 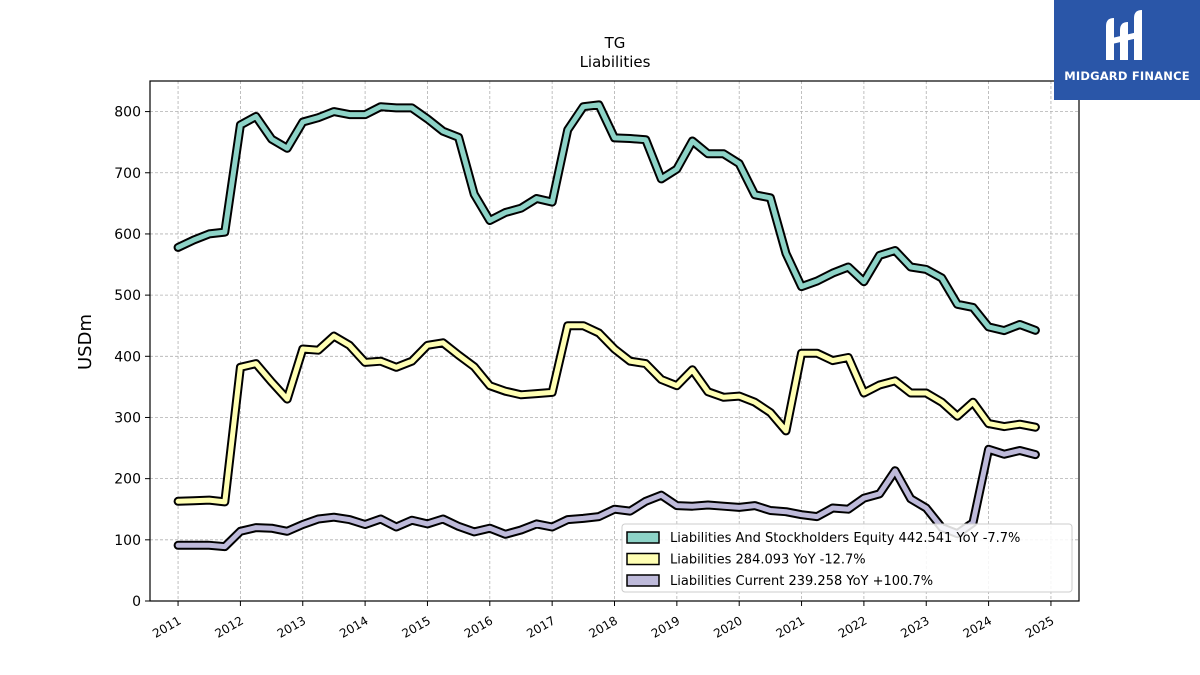 What do you see at coordinates (415, 626) in the screenshot?
I see `x-tick-label: 2015` at bounding box center [415, 626].